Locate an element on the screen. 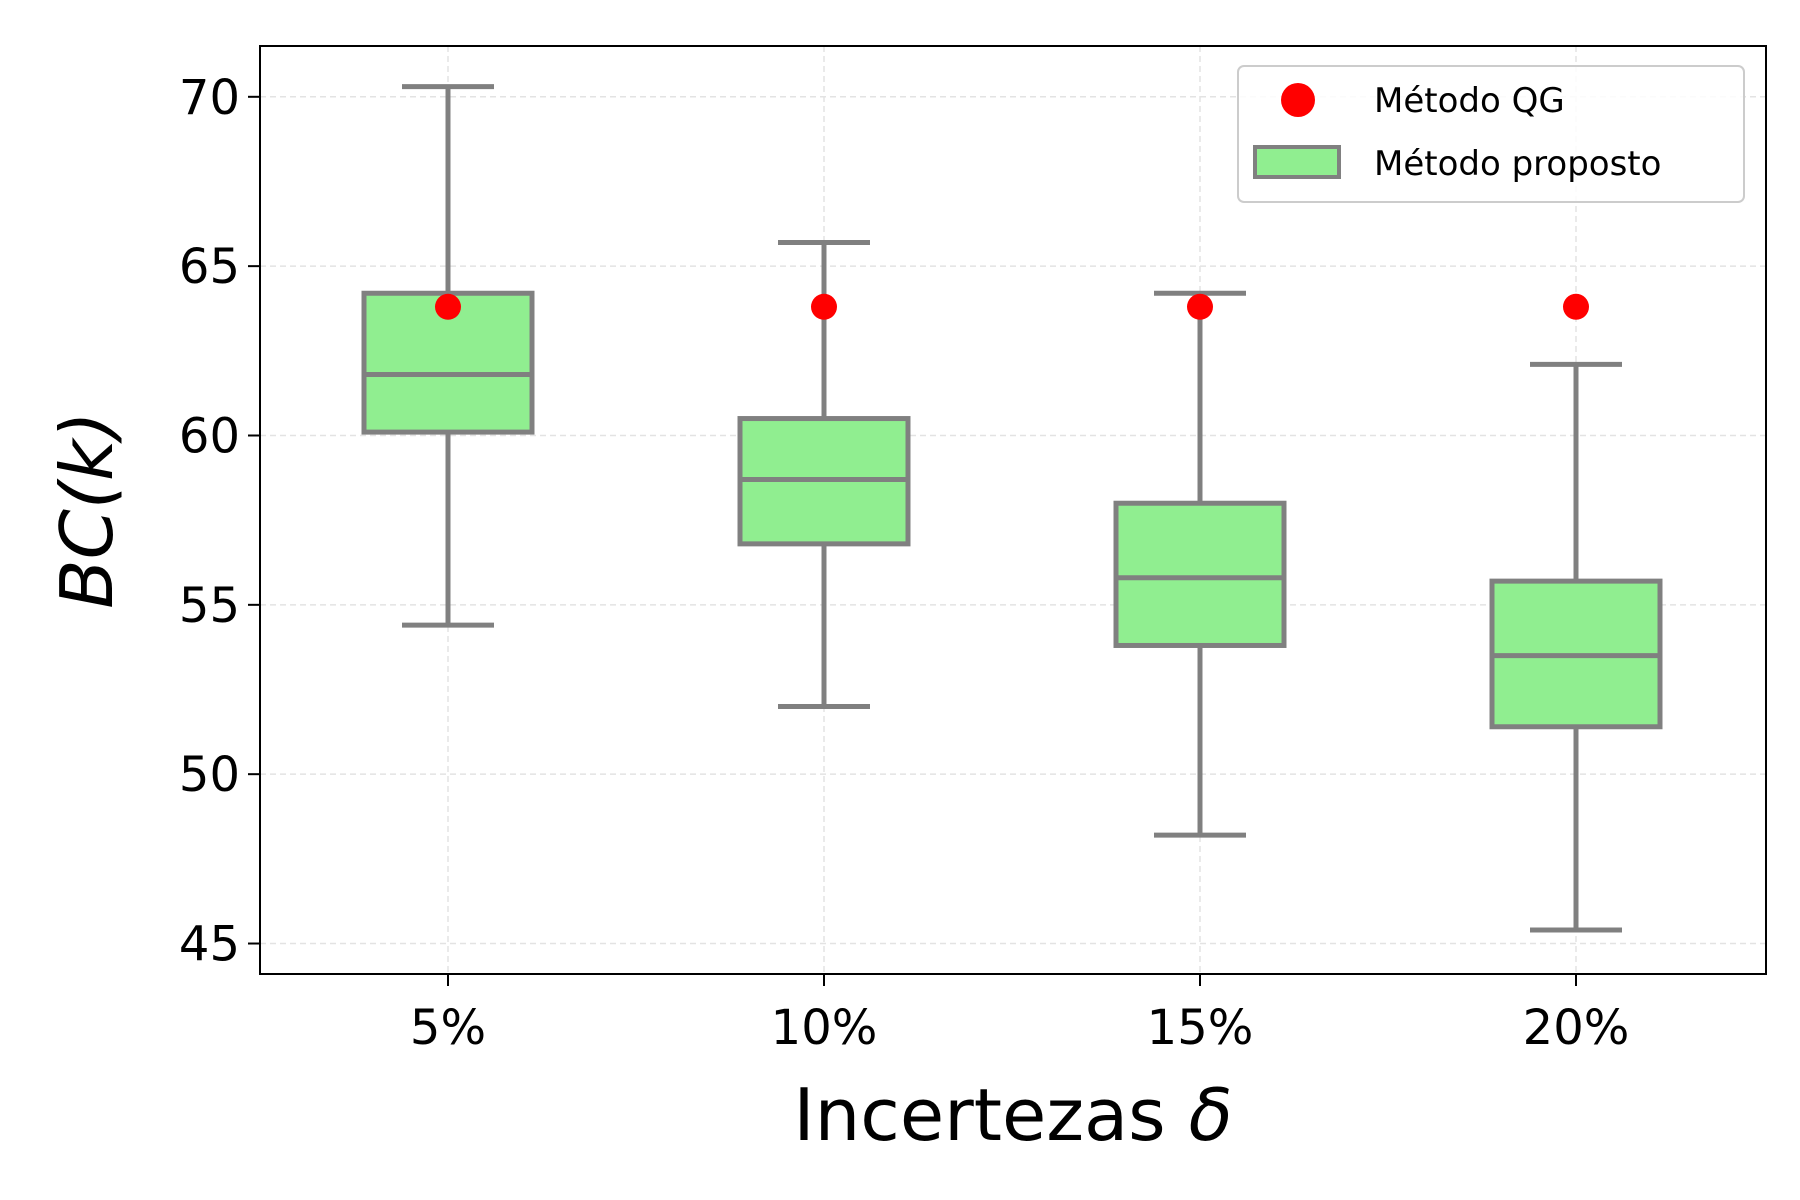 This screenshot has width=1800, height=1200. legend-marker-metodo-proposto is located at coordinates (1297, 162).